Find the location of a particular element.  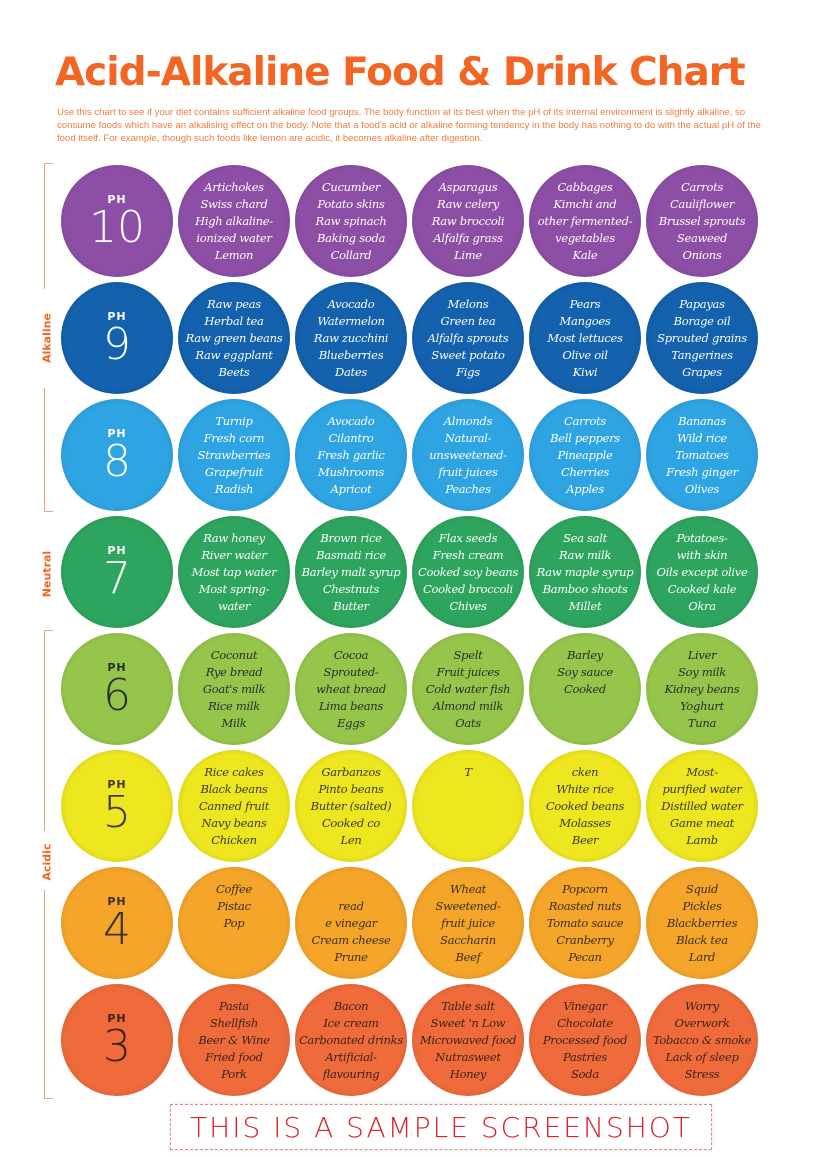

food-item: Cucumber is located at coordinates (351, 186).